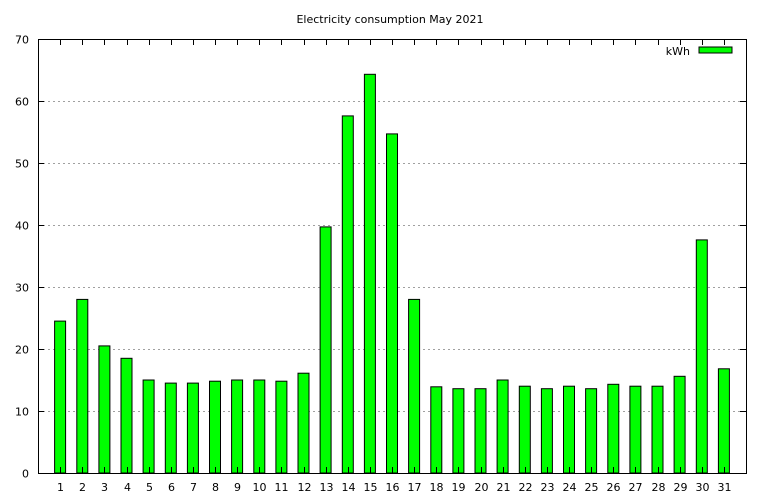  I want to click on y-tick-label: 10, so click(22, 412).